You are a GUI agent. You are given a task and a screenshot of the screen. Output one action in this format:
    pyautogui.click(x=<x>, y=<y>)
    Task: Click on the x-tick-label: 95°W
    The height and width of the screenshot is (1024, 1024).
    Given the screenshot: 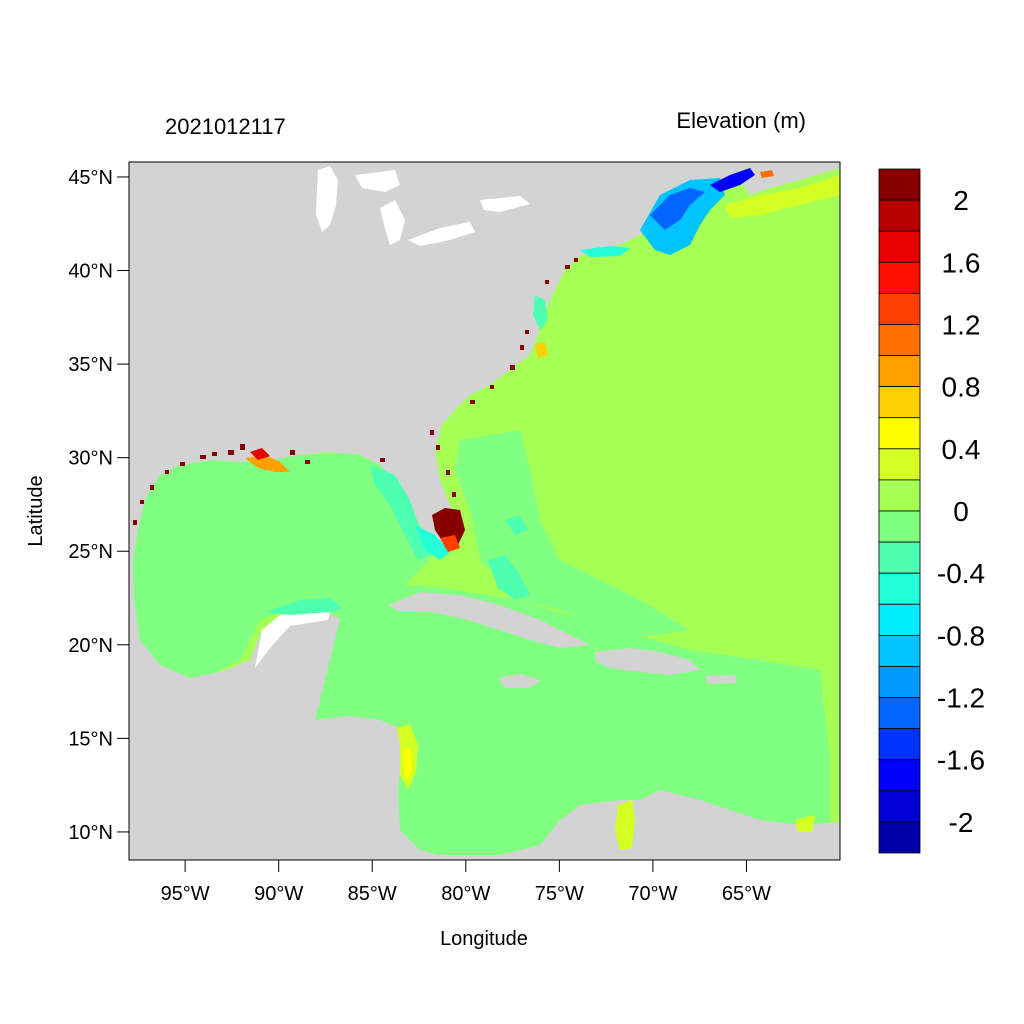 What is the action you would take?
    pyautogui.click(x=185, y=894)
    